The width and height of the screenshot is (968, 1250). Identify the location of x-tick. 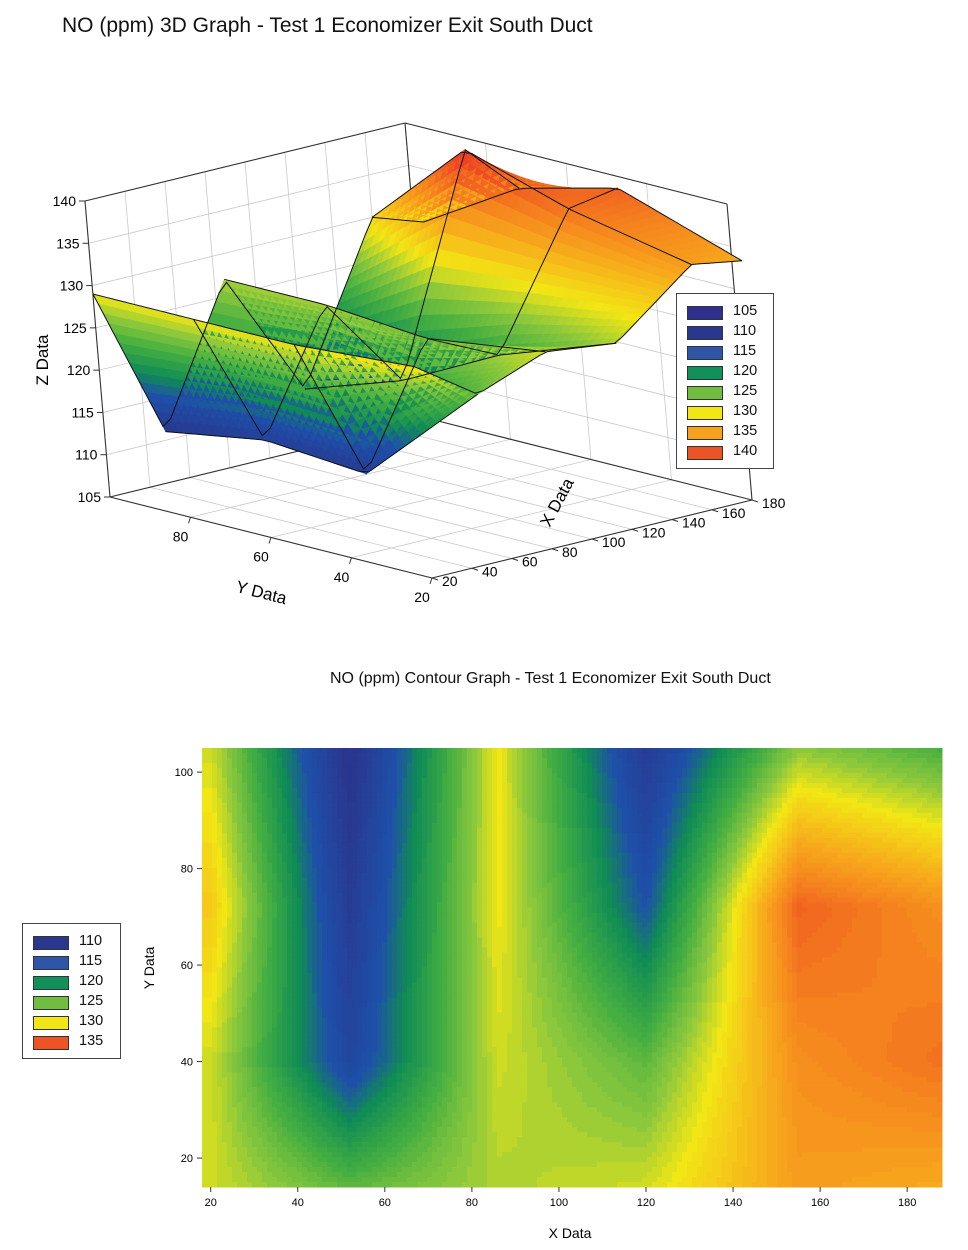
(555, 550).